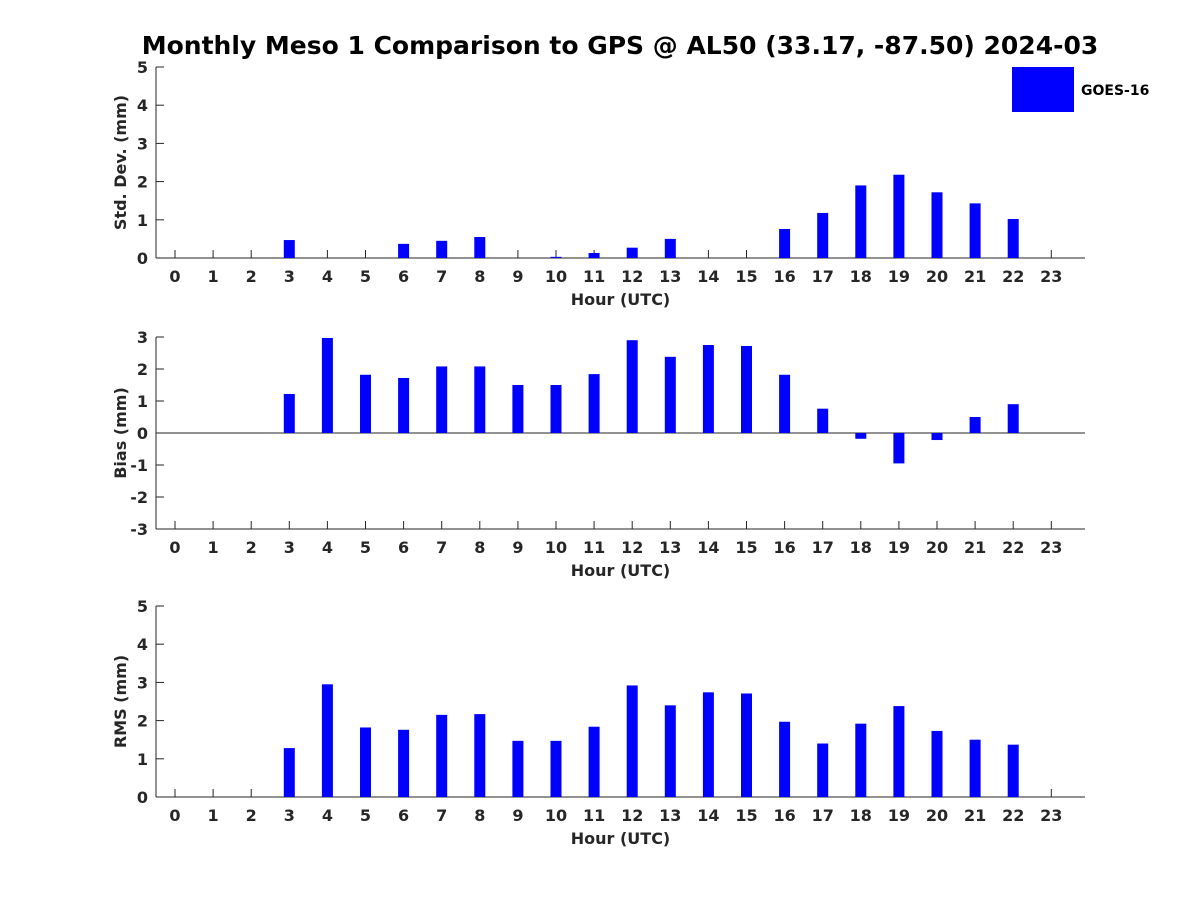 The width and height of the screenshot is (1200, 900). I want to click on x-tick-label: 8, so click(479, 547).